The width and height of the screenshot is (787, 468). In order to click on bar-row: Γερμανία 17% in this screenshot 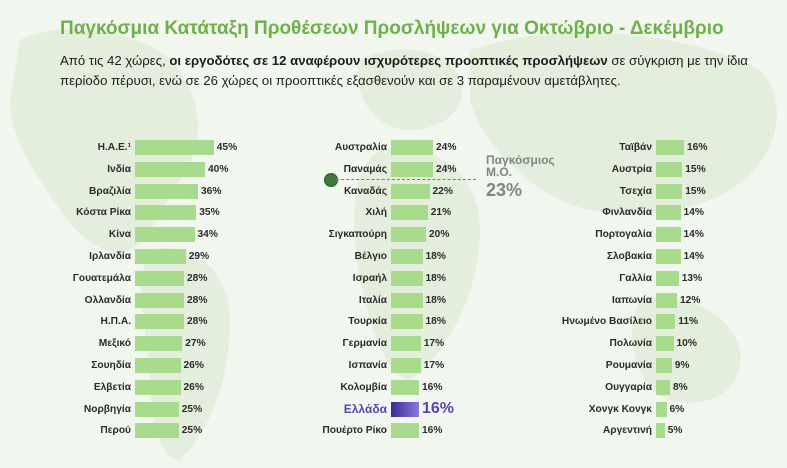, I will do `click(393, 346)`.